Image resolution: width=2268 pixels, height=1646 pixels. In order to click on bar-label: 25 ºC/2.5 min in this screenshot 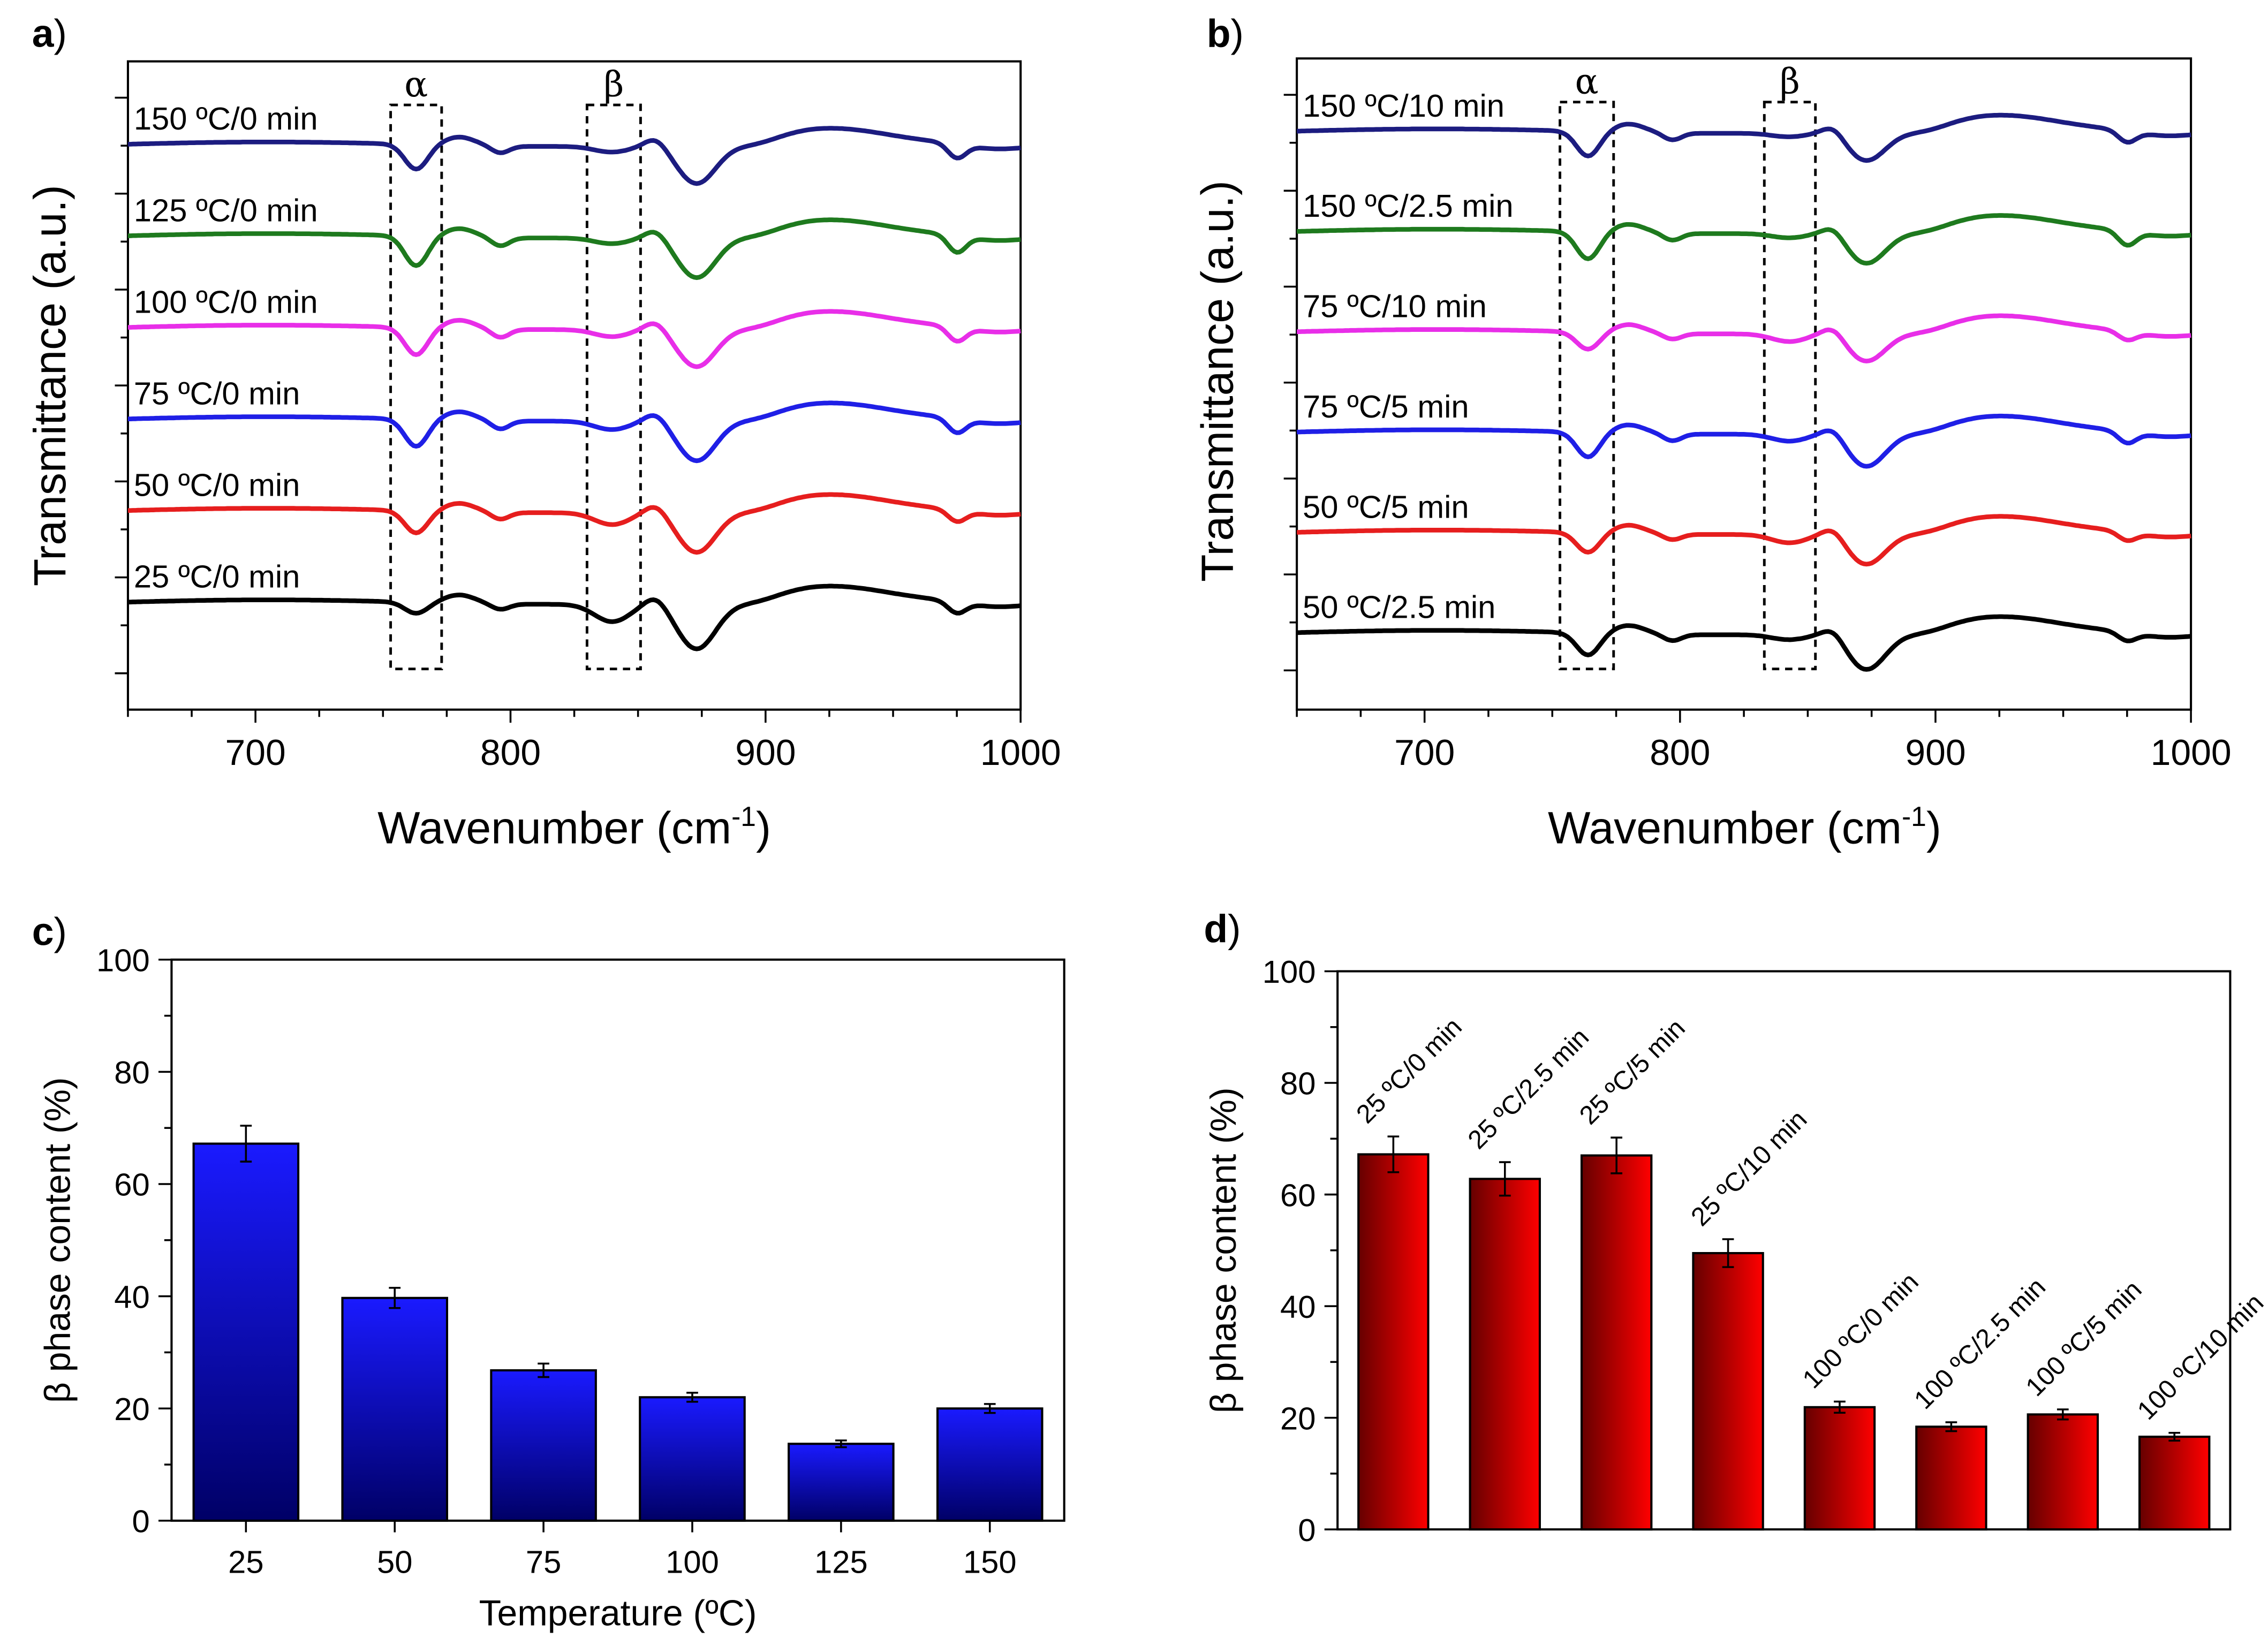, I will do `click(1528, 1088)`.